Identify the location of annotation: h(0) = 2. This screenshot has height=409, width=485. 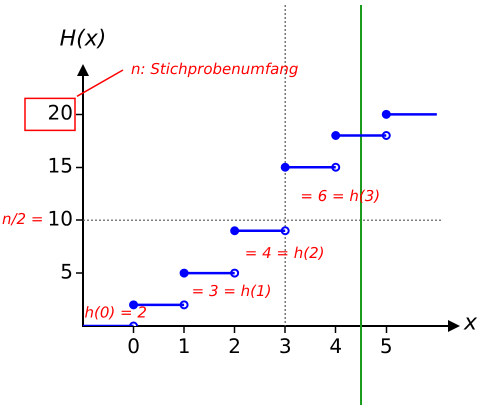
(115, 313).